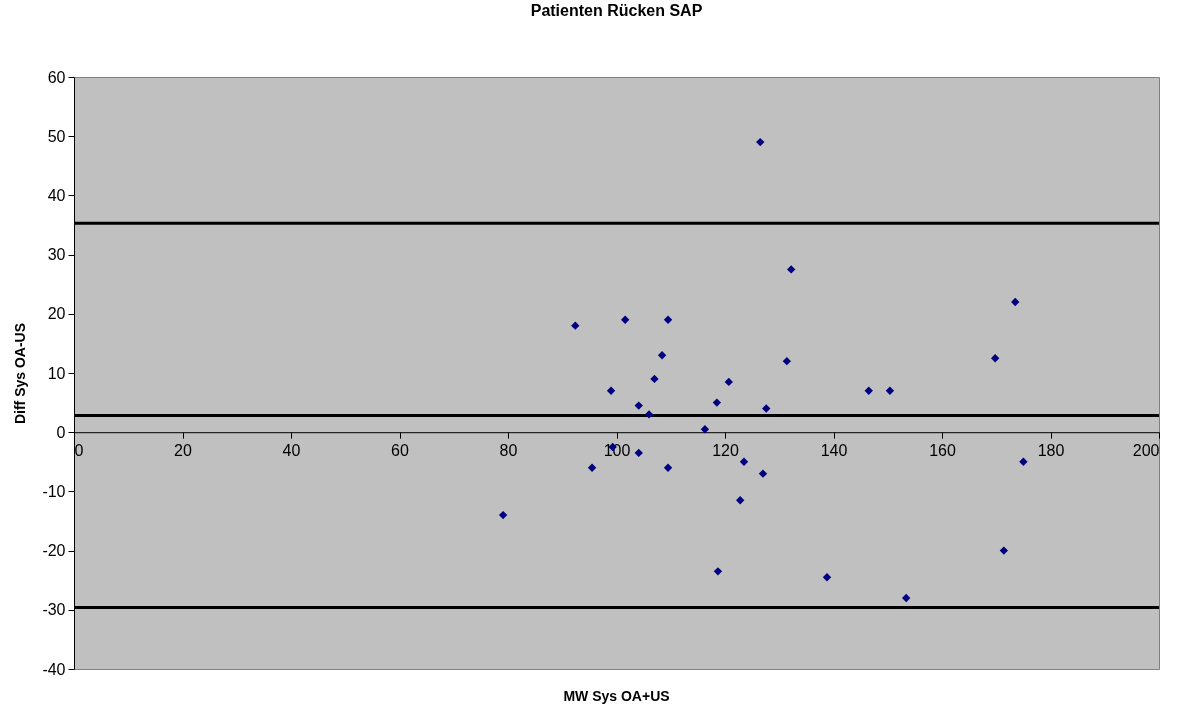 The width and height of the screenshot is (1181, 708). What do you see at coordinates (616, 10) in the screenshot?
I see `chart-title: Patienten Rücken SAP` at bounding box center [616, 10].